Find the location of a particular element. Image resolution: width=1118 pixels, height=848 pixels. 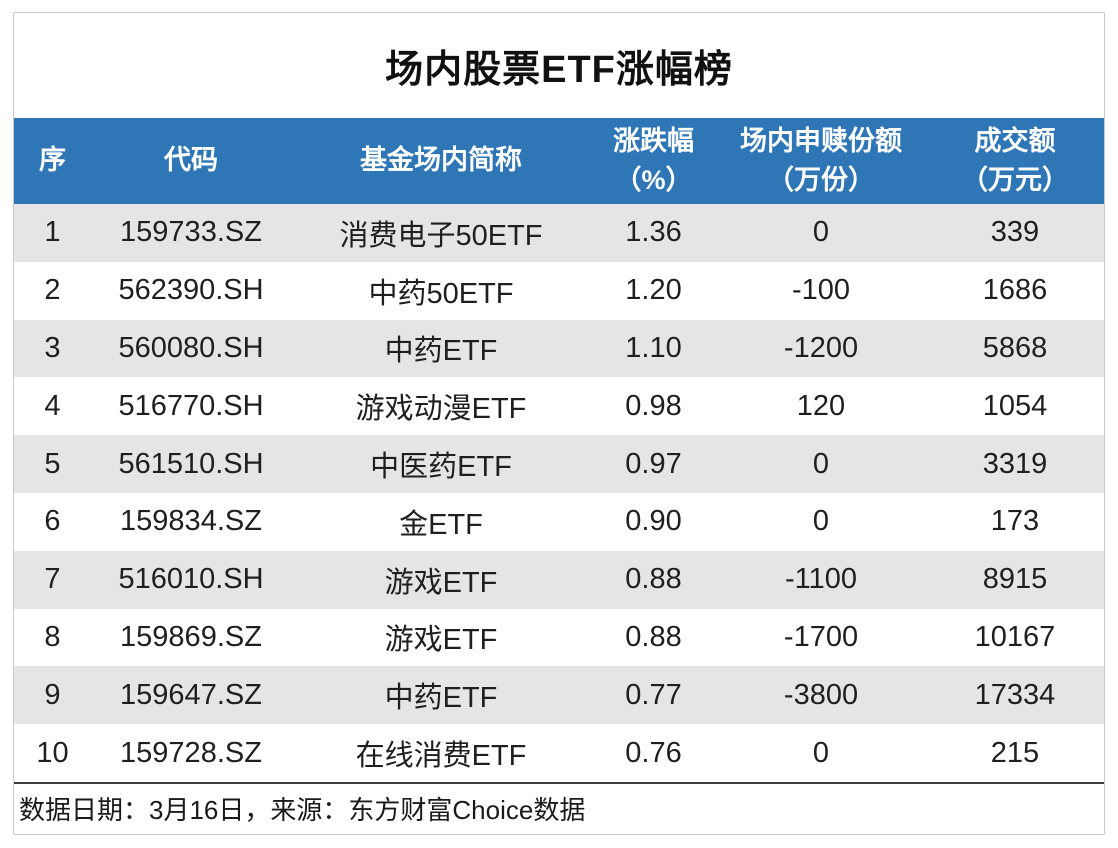

table-header-row: 序 代码 基金场内简称 涨跌幅 （%） 场内申赎份额 （万份） 成交额 （万元） is located at coordinates (559, 161).